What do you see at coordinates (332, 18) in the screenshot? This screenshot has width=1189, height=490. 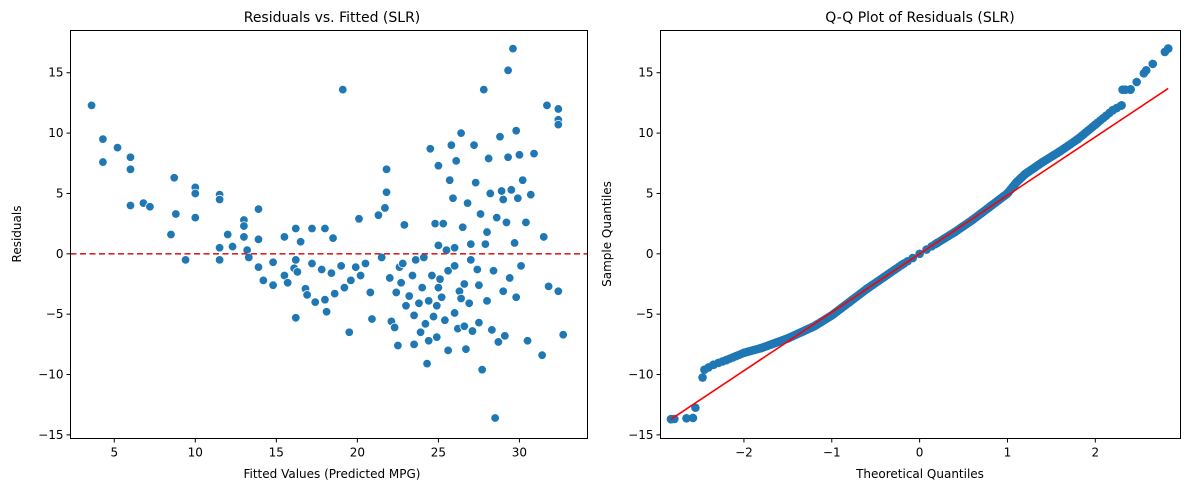 I see `left-chart-title: Residuals vs. Fitted (SLR)` at bounding box center [332, 18].